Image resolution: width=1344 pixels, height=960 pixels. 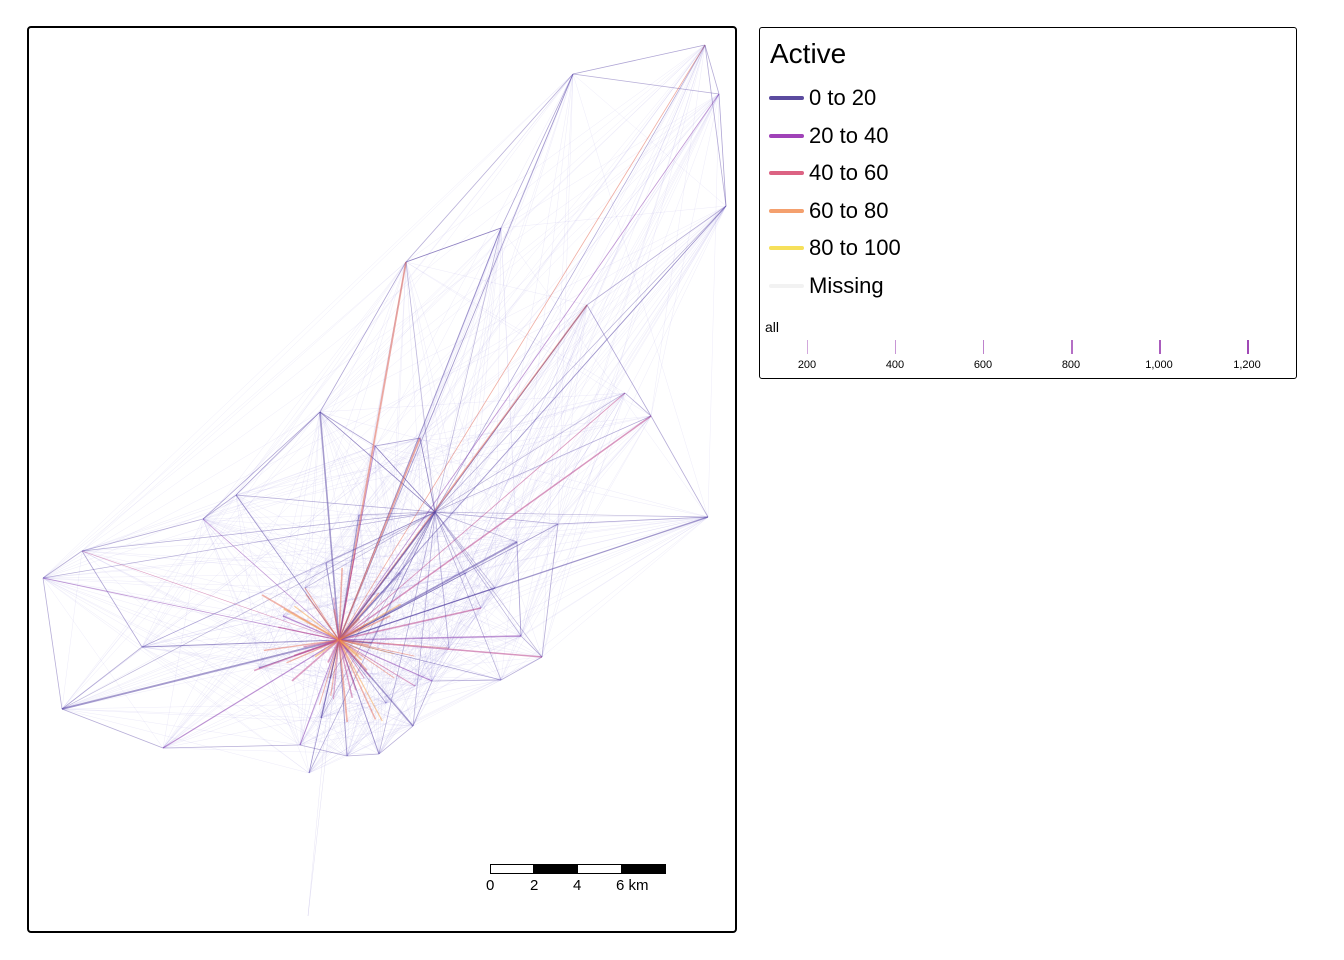 What do you see at coordinates (786, 98) in the screenshot?
I see `legend-swatch` at bounding box center [786, 98].